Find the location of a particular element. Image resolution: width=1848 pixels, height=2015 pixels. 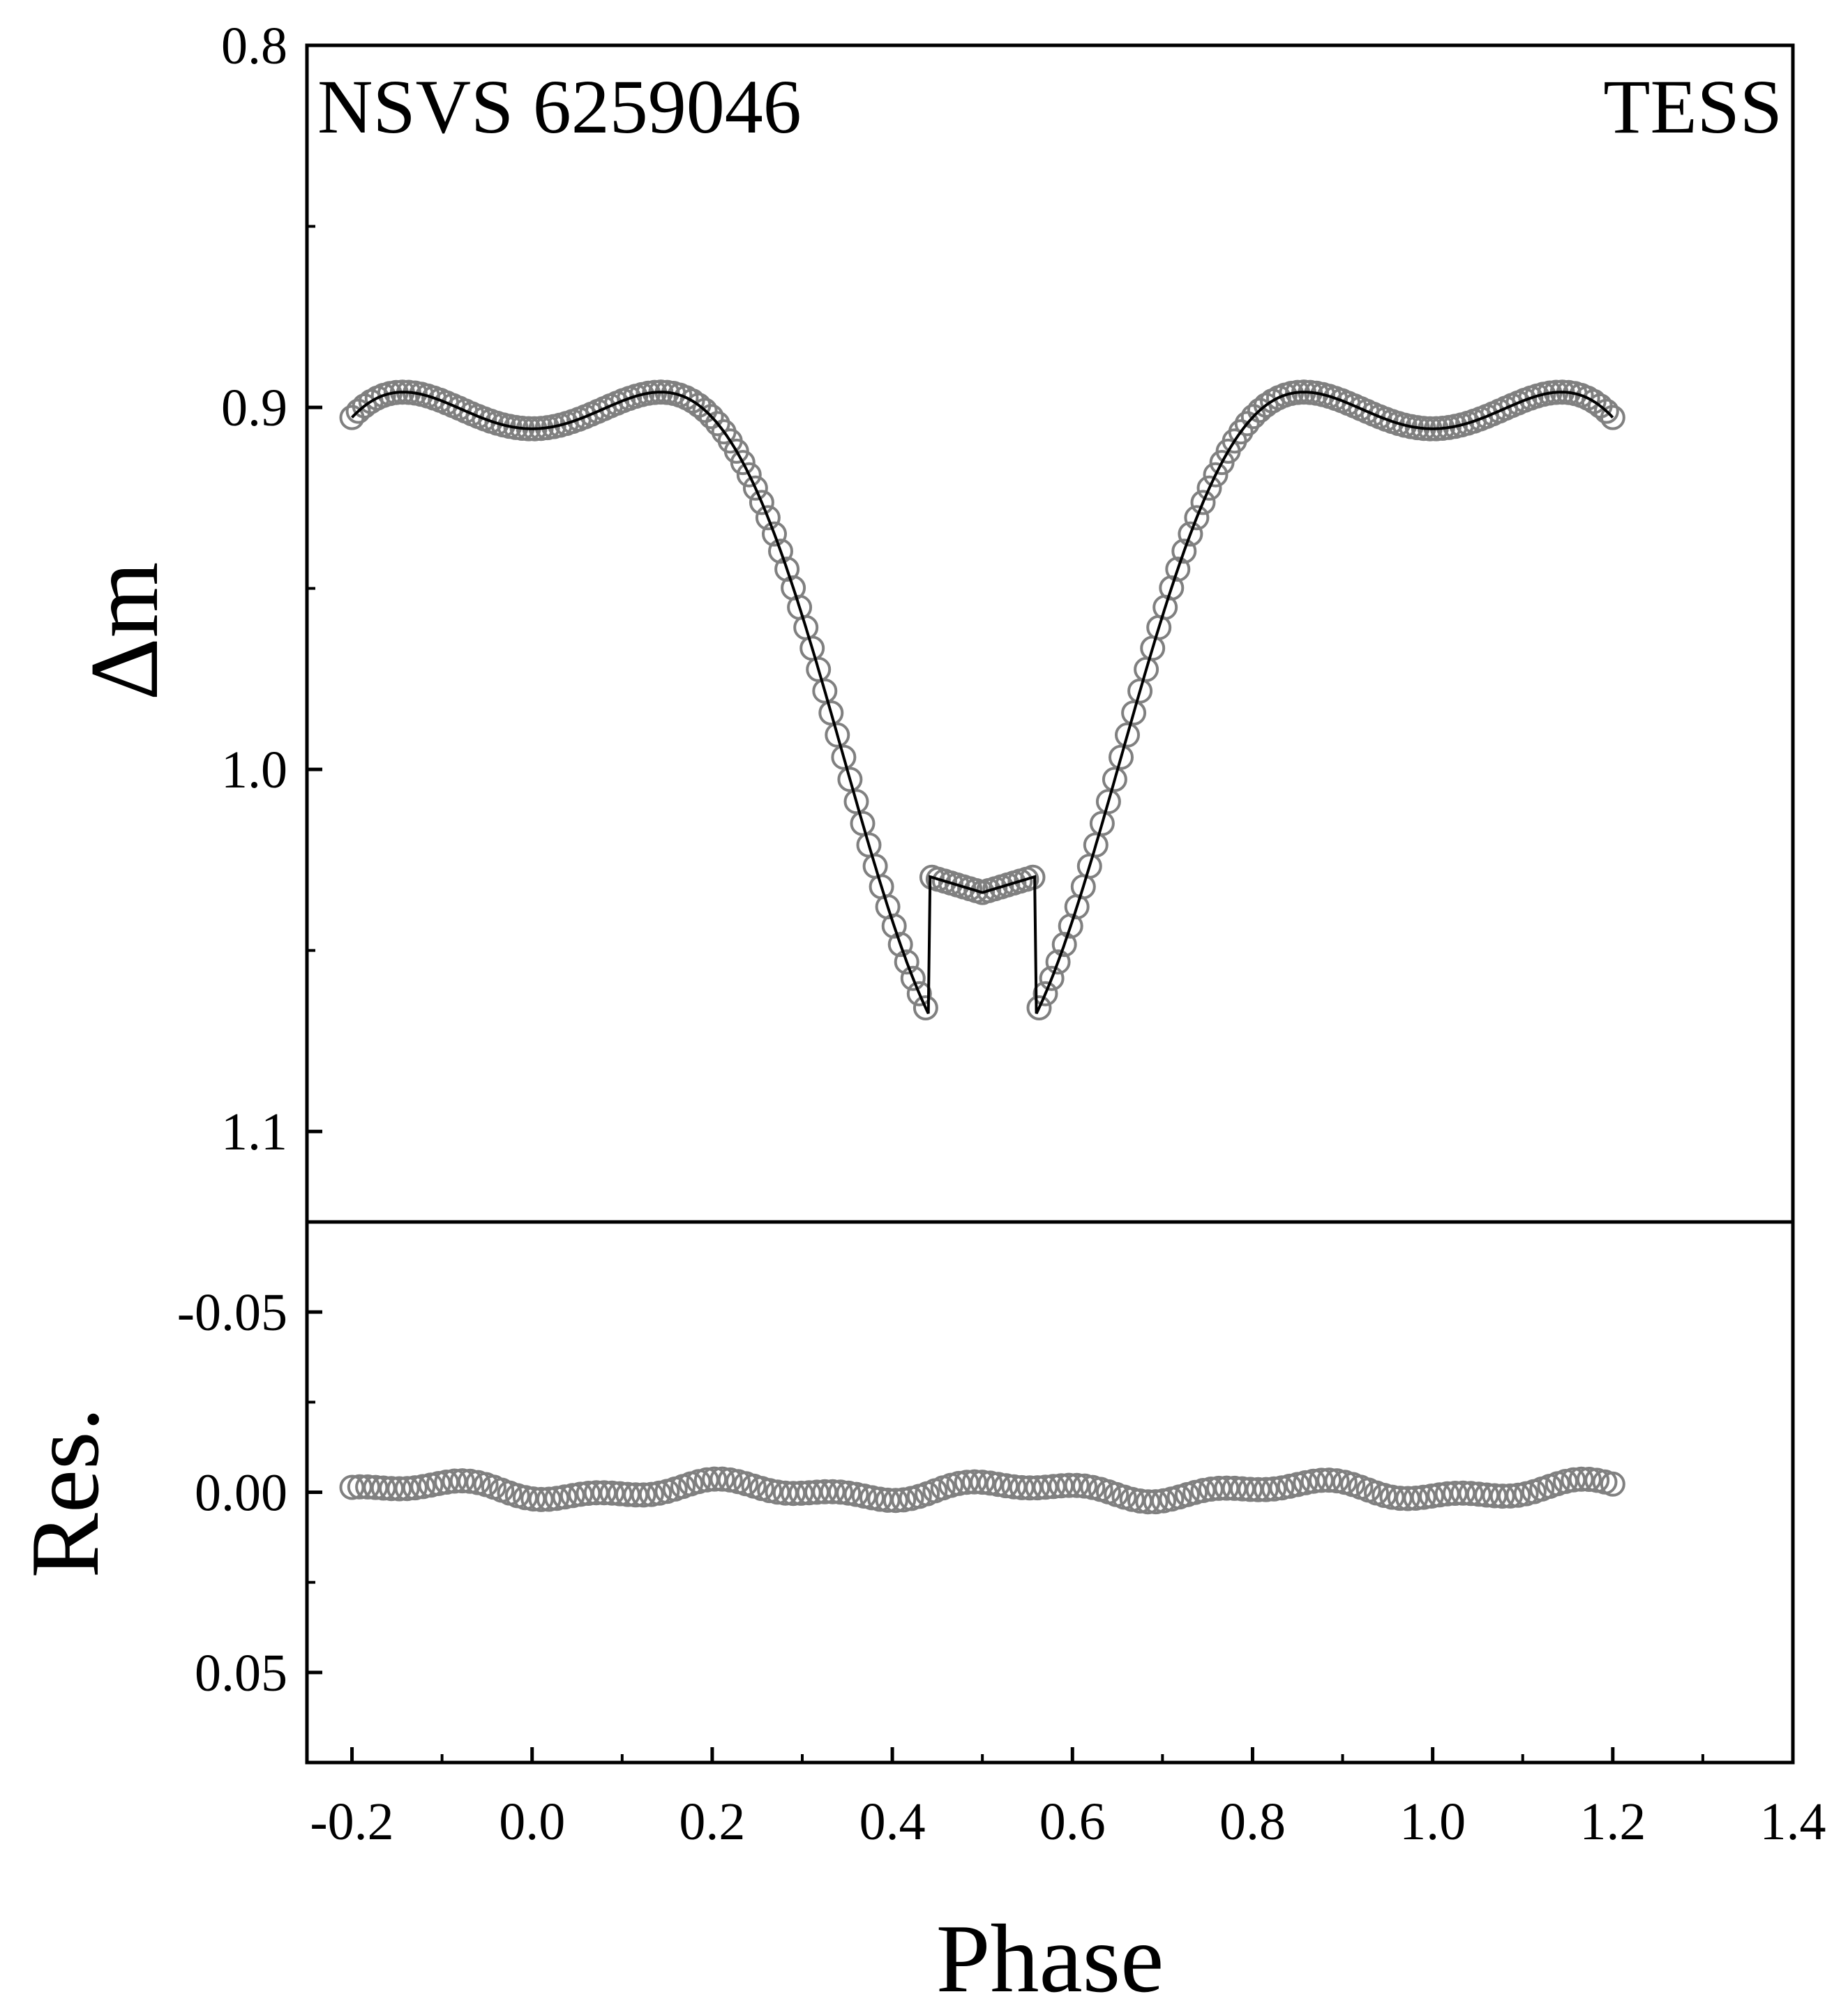

y-tick-label: 0.00 is located at coordinates (241, 1493).